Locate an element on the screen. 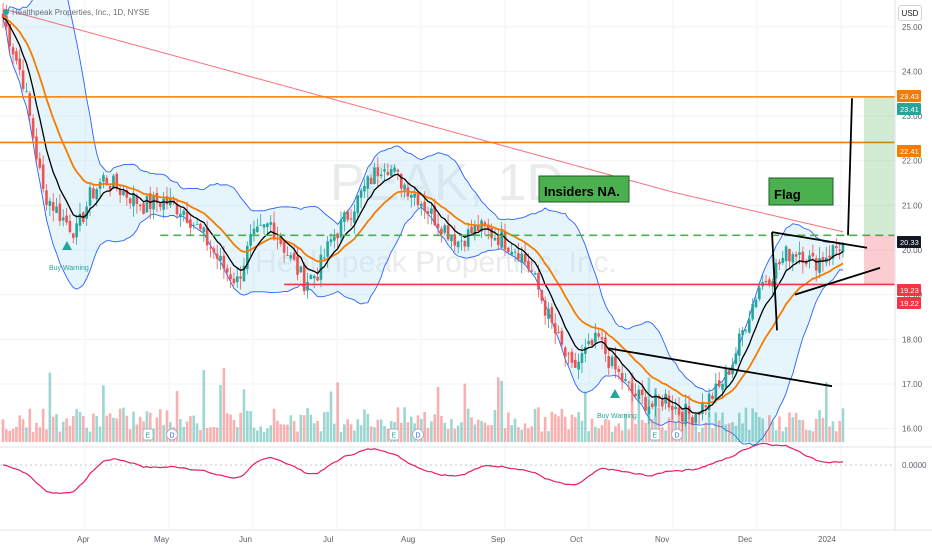  earnings-icon: E is located at coordinates (148, 434).